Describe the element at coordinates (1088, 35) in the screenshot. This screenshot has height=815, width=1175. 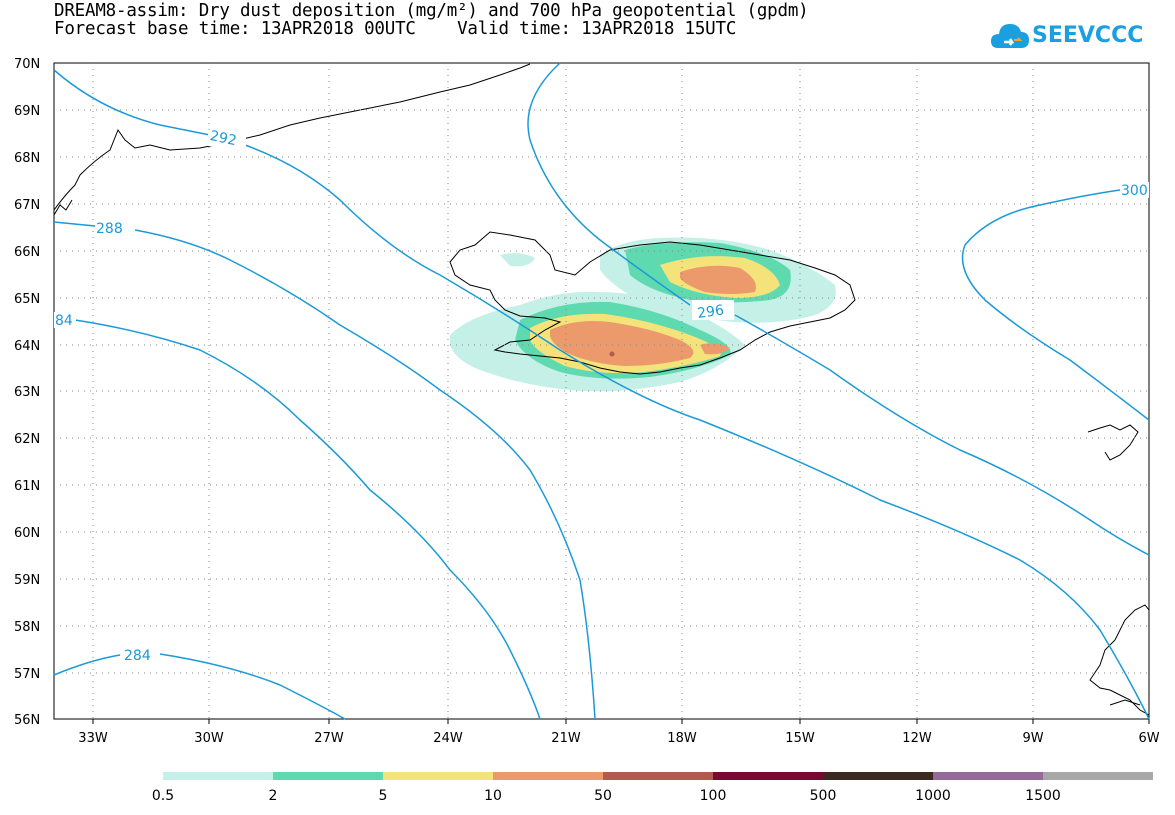
I see `logo-text: SEEVCCC` at that location.